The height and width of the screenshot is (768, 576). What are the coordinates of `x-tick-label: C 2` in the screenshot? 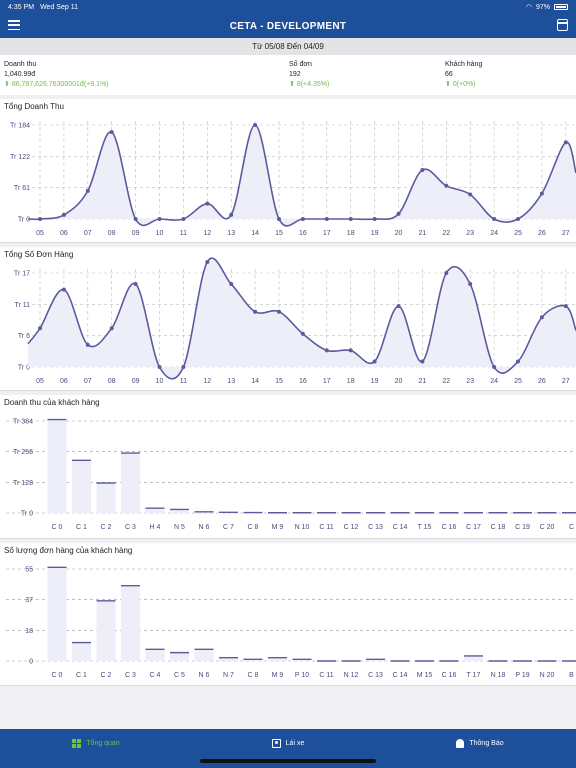 It's located at (106, 527).